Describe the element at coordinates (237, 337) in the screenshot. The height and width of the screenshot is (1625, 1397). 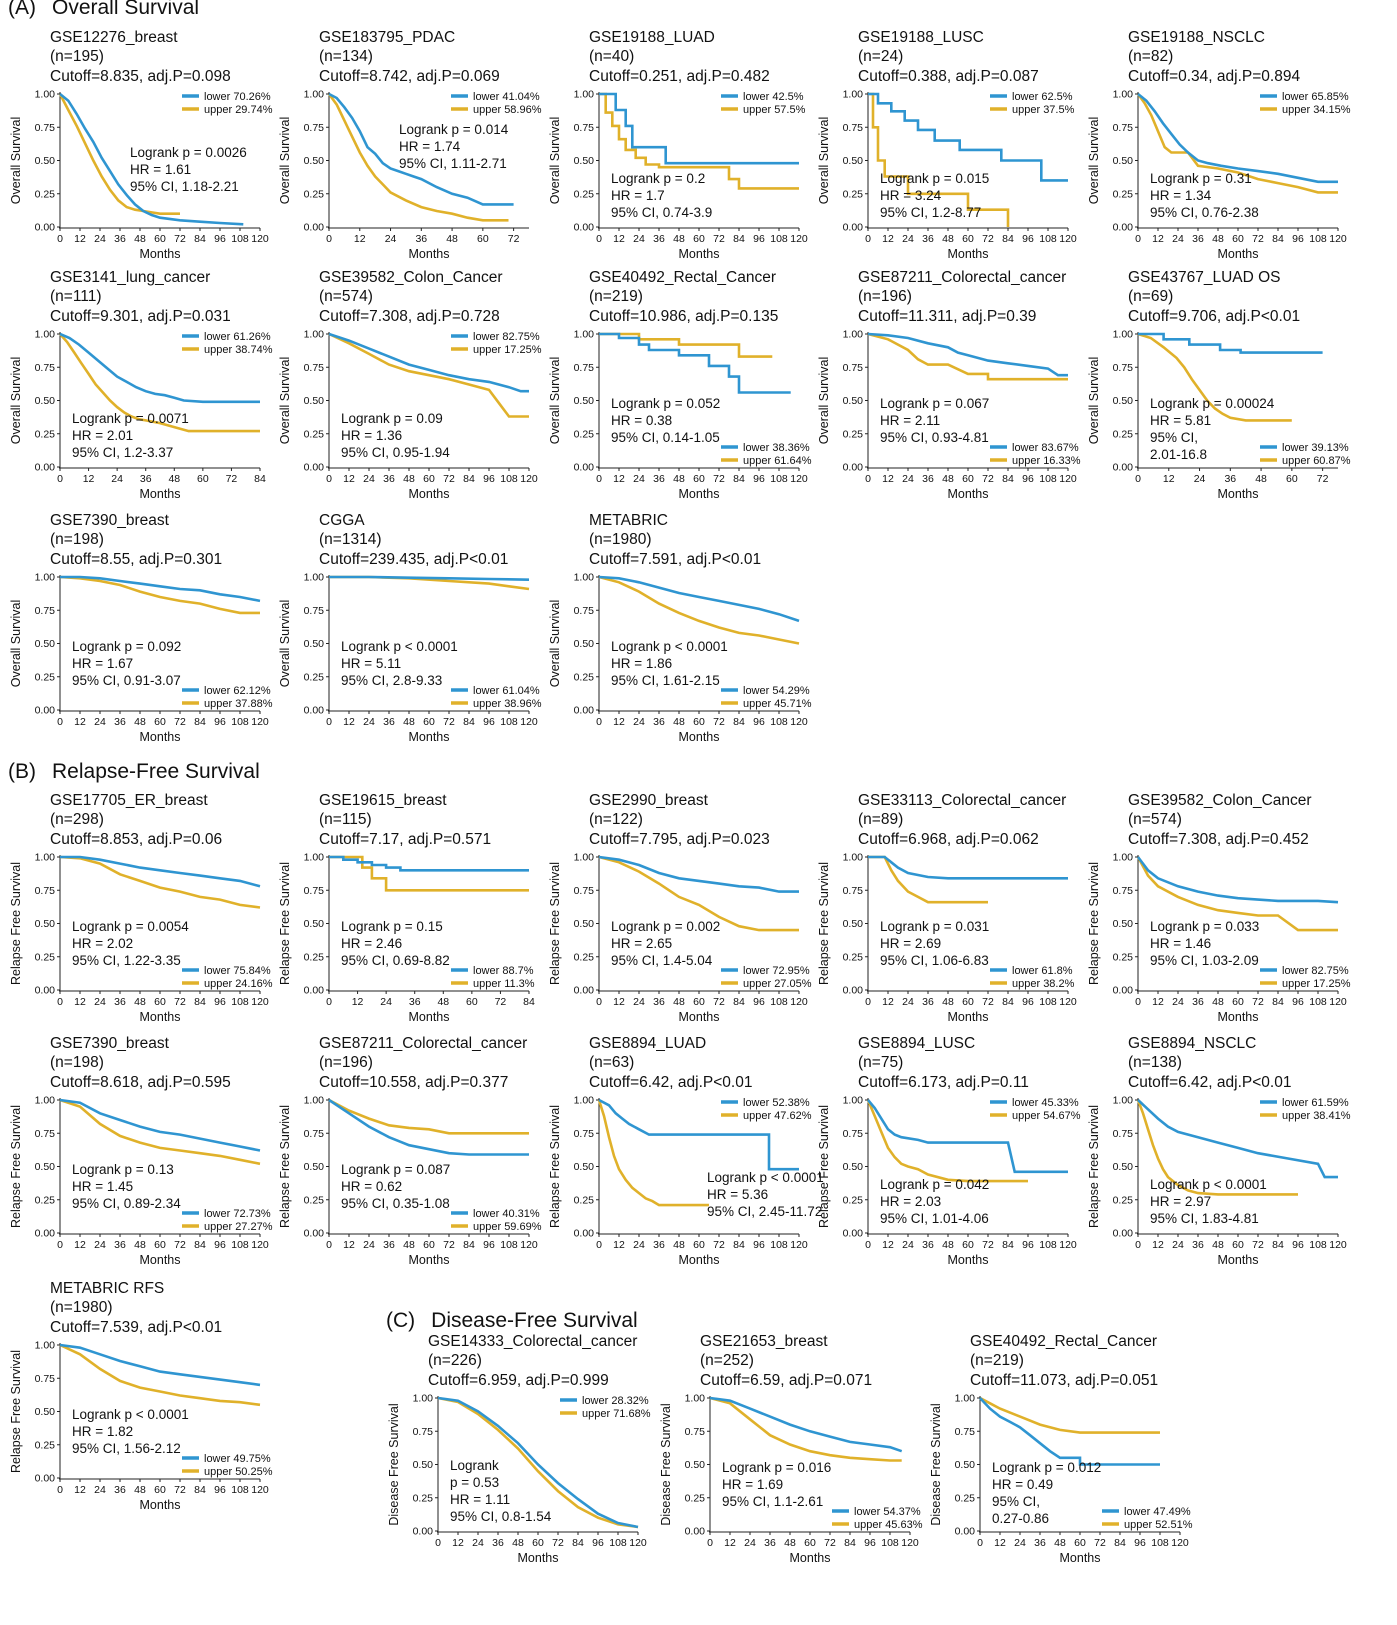
I see `legend-label-lower: lower 61.26%` at that location.